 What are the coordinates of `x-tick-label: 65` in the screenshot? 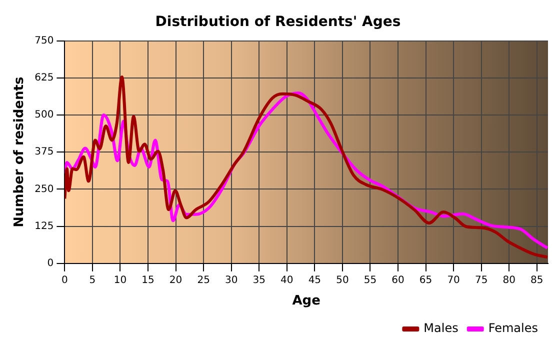 It's located at (425, 280).